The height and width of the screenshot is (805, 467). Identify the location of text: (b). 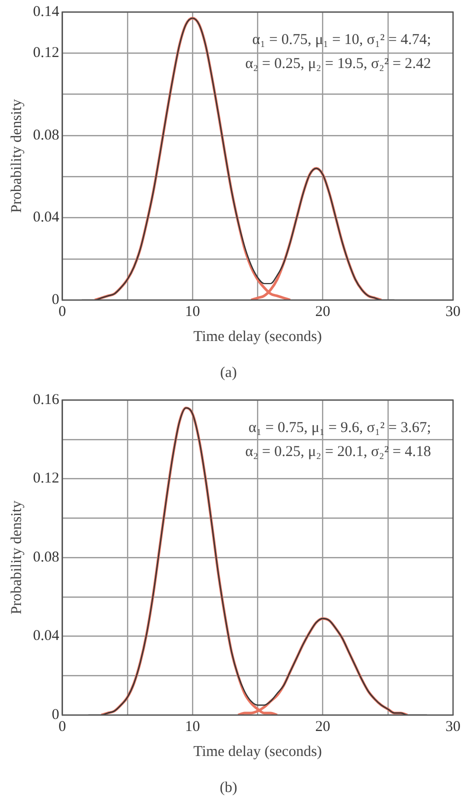
(229, 788).